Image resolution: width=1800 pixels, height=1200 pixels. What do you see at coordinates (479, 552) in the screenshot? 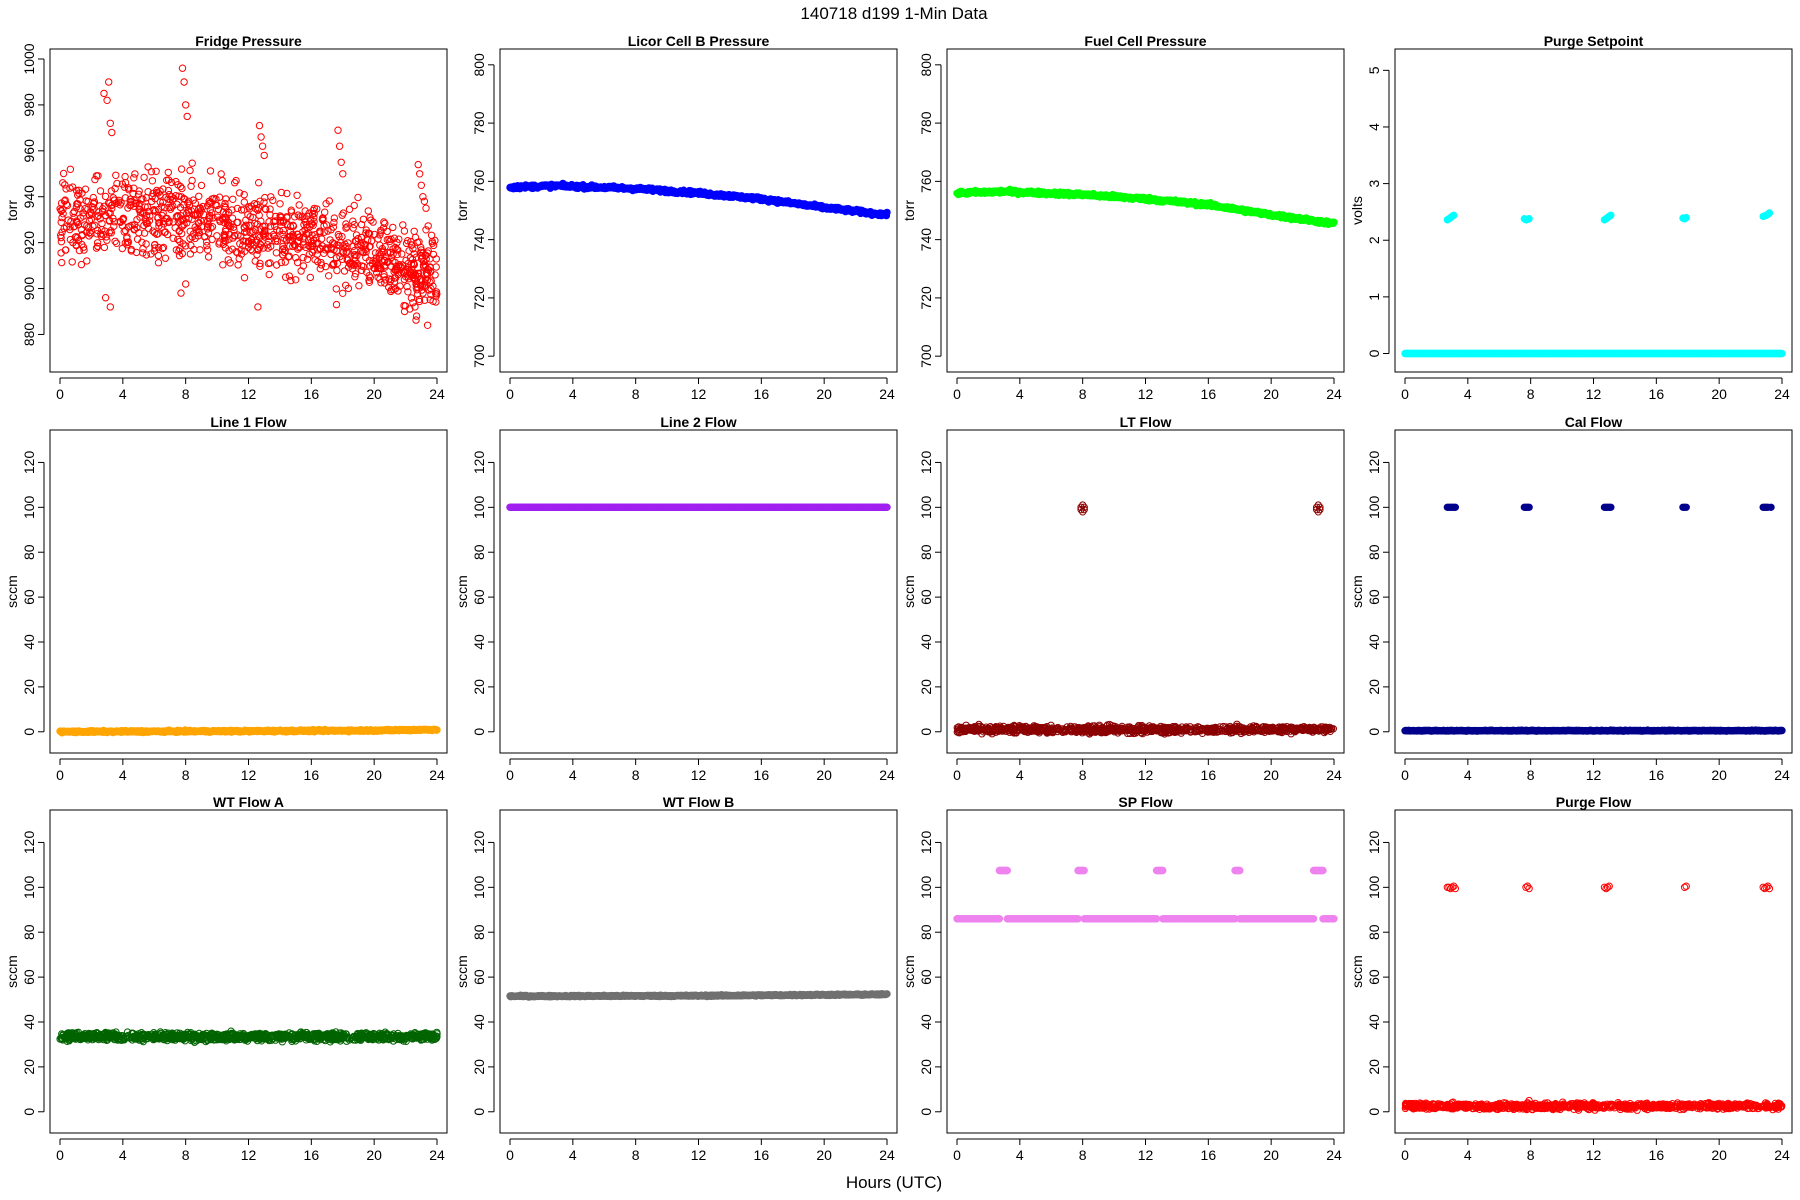
I see `y-tick-label: 80` at bounding box center [479, 552].